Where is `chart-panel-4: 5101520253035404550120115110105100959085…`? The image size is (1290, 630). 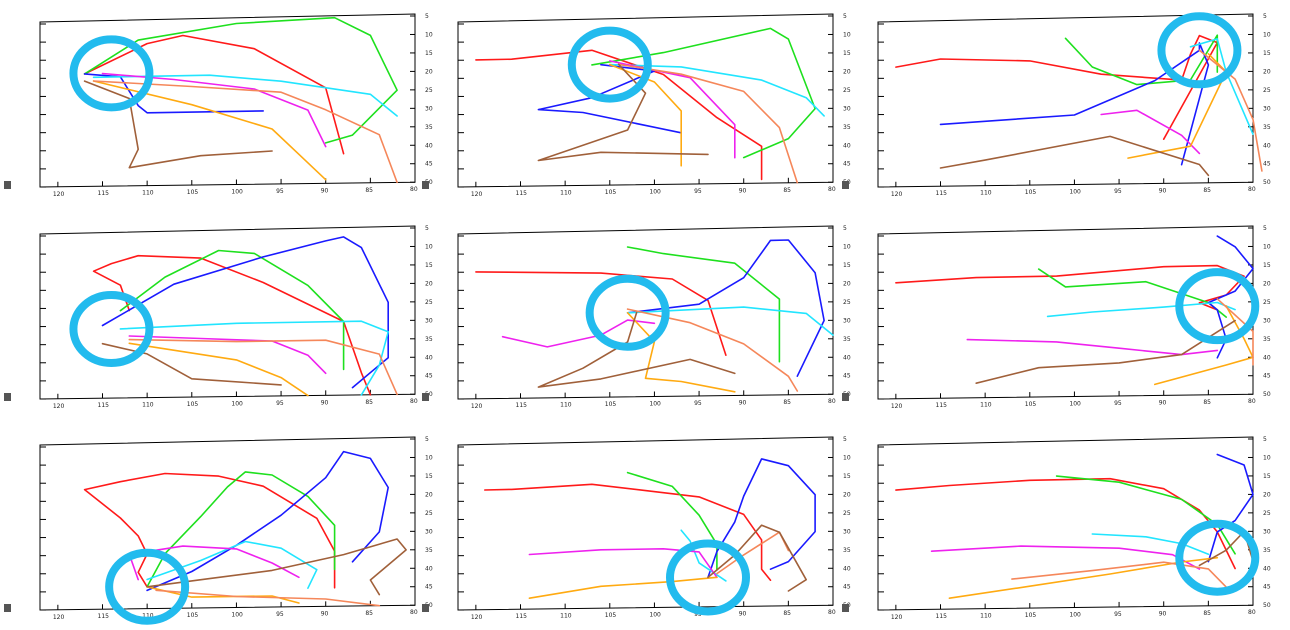 chart-panel-4: 5101520253035404550120115110105100959085… is located at coordinates (218, 317).